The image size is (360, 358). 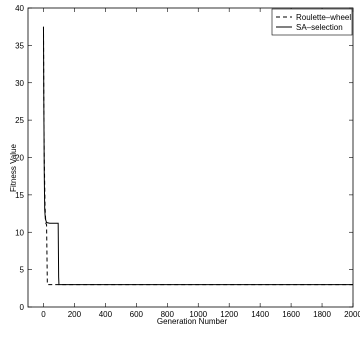 I want to click on x-axis-label: Generation Number, so click(x=192, y=321).